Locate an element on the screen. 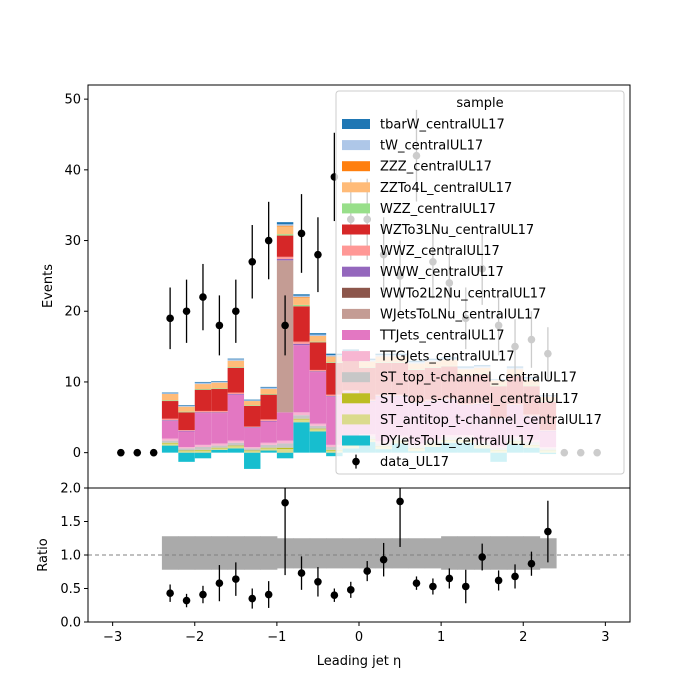 The image size is (700, 700). x-tick-label: 1 is located at coordinates (441, 637).